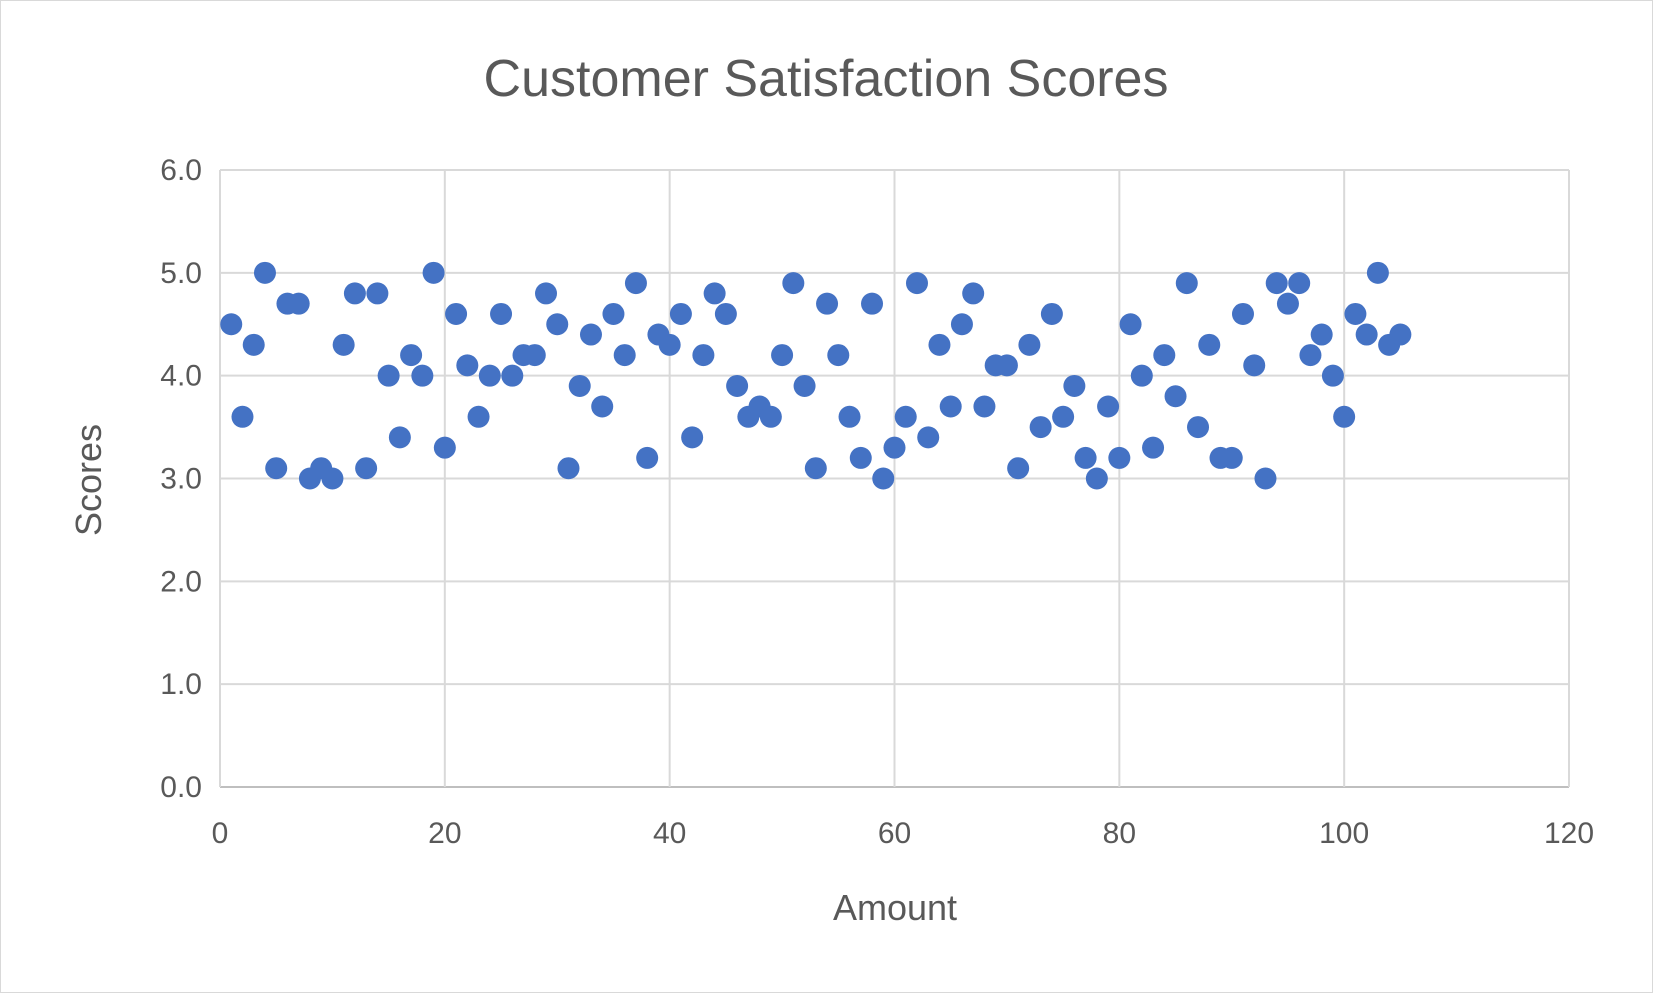 This screenshot has width=1653, height=993. What do you see at coordinates (220, 833) in the screenshot?
I see `x-tick-label: 0` at bounding box center [220, 833].